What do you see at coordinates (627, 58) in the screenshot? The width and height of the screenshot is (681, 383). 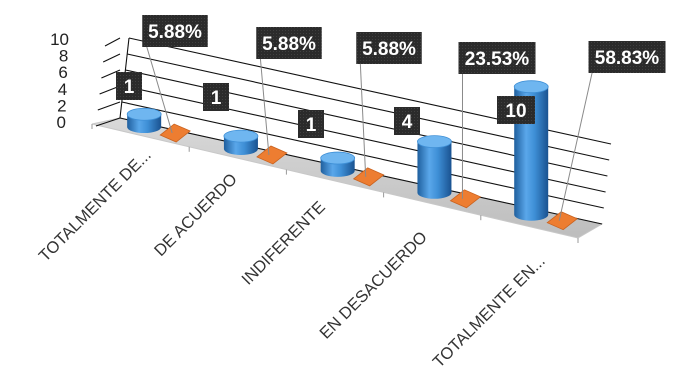 I see `data-label-percent: 58.83%` at bounding box center [627, 58].